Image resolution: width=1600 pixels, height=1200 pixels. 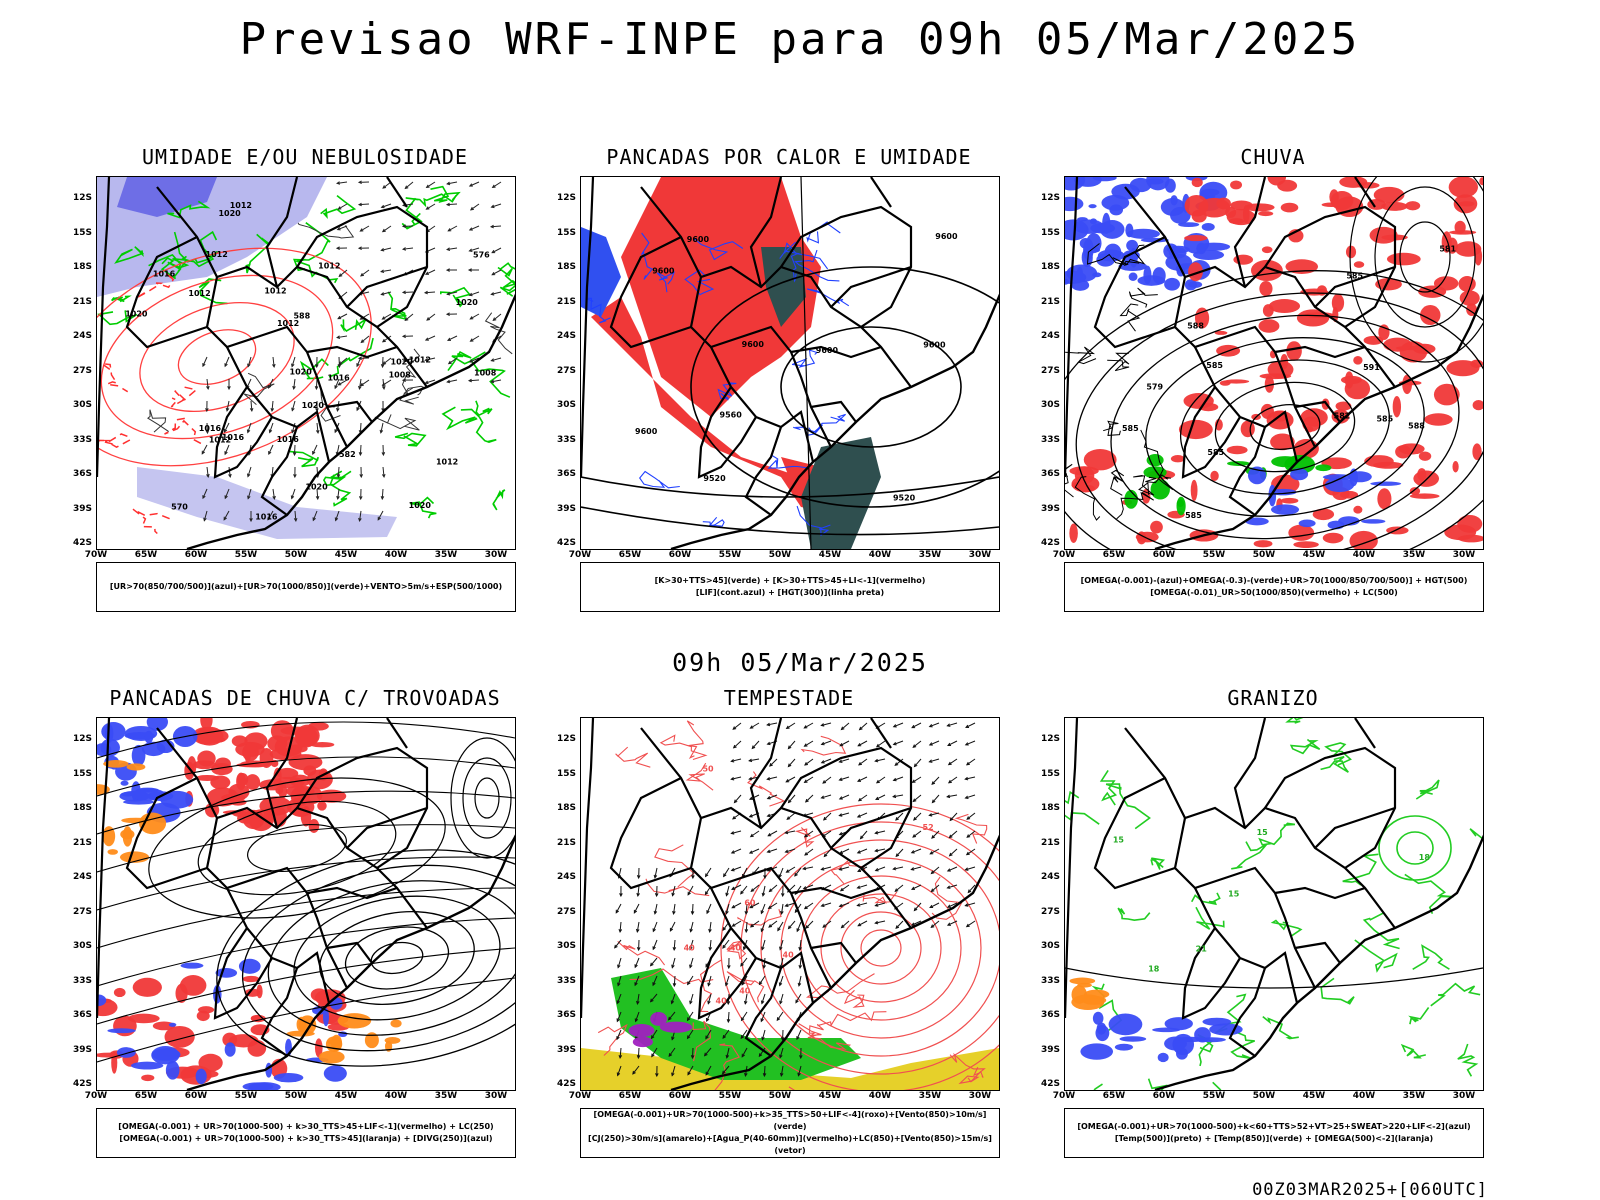 I want to click on contour-label: 15, so click(x=1119, y=839).